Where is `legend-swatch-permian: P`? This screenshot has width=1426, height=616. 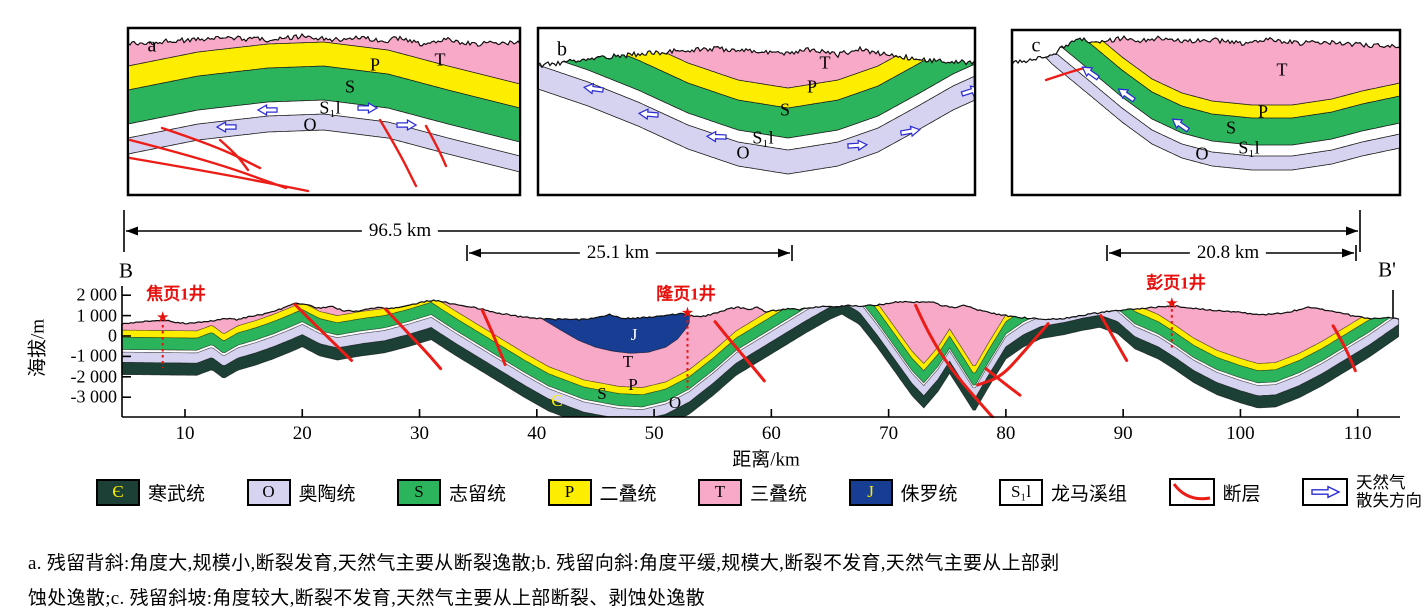
legend-swatch-permian: P is located at coordinates (569, 492).